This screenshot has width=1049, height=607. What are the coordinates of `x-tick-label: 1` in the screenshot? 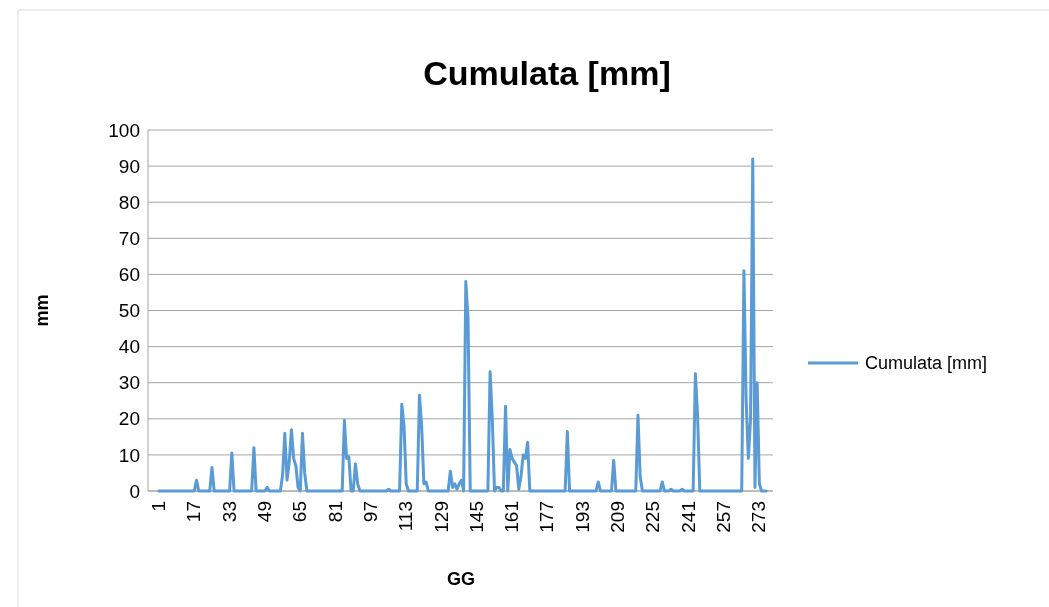 It's located at (158, 506).